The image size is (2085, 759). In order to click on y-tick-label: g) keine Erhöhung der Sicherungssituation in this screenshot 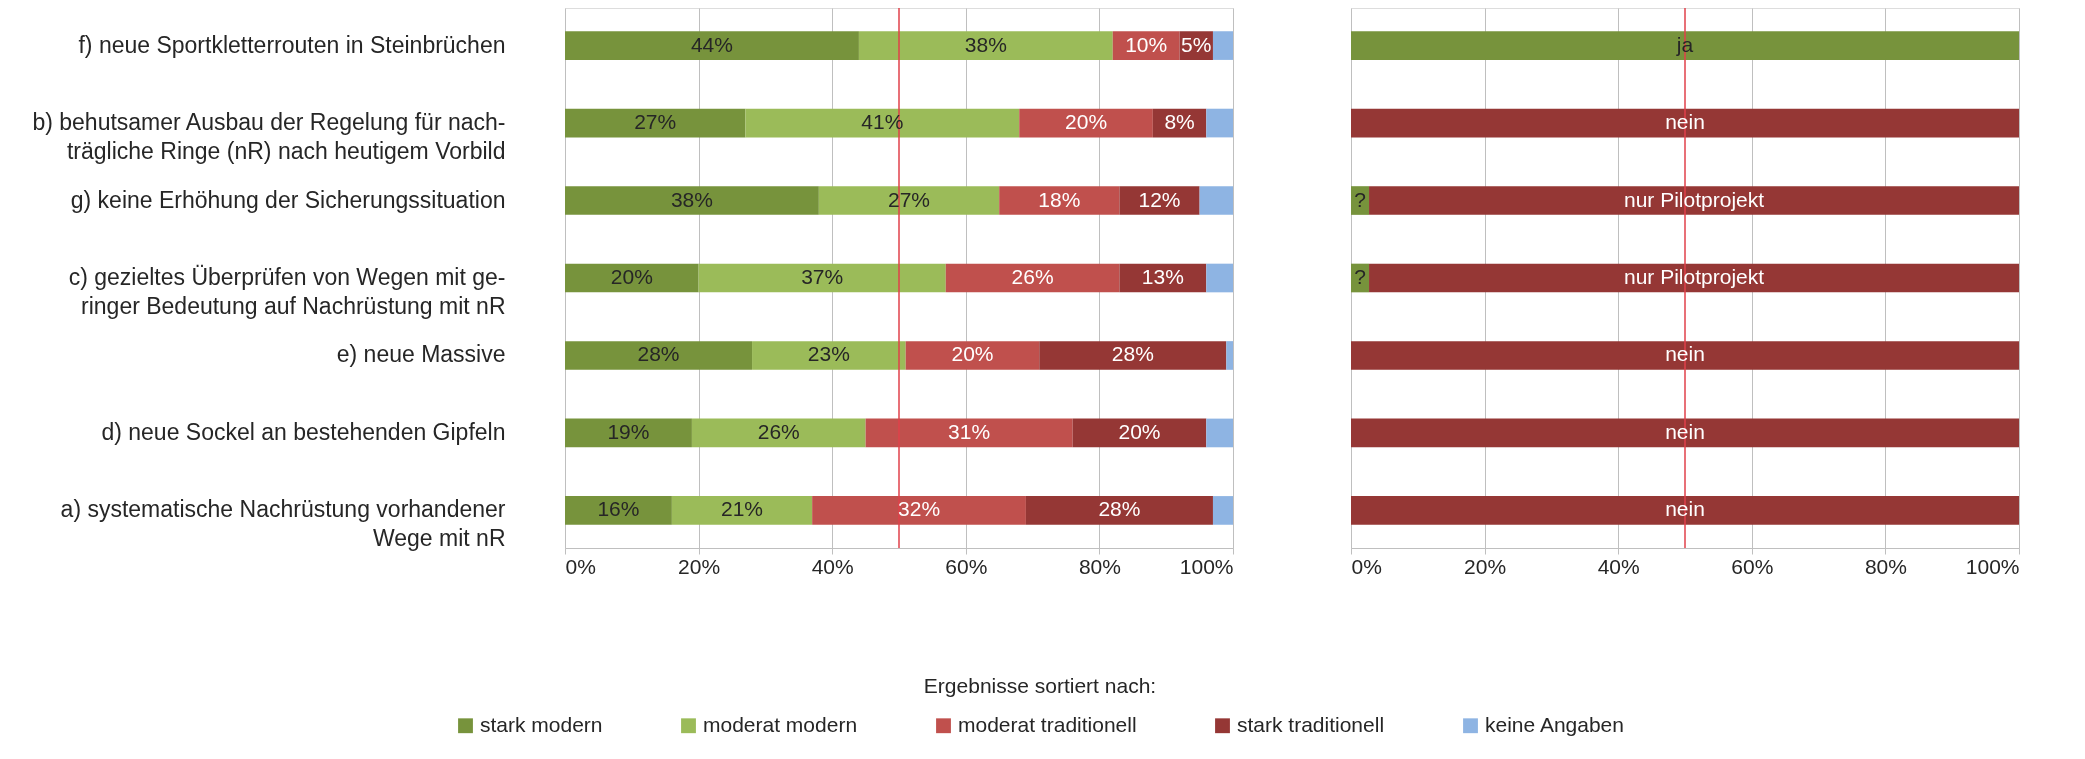, I will do `click(288, 199)`.